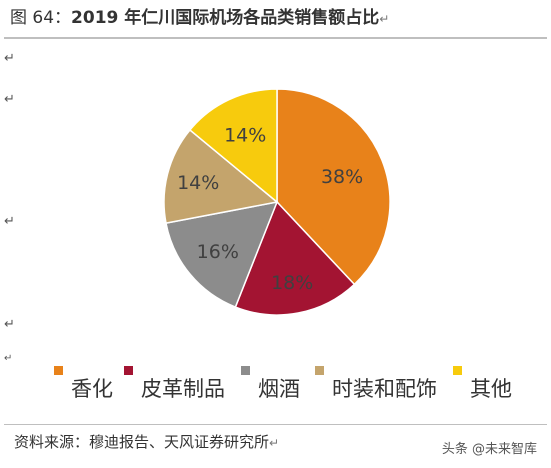  I want to click on slice-data-label: 38%, so click(342, 177).